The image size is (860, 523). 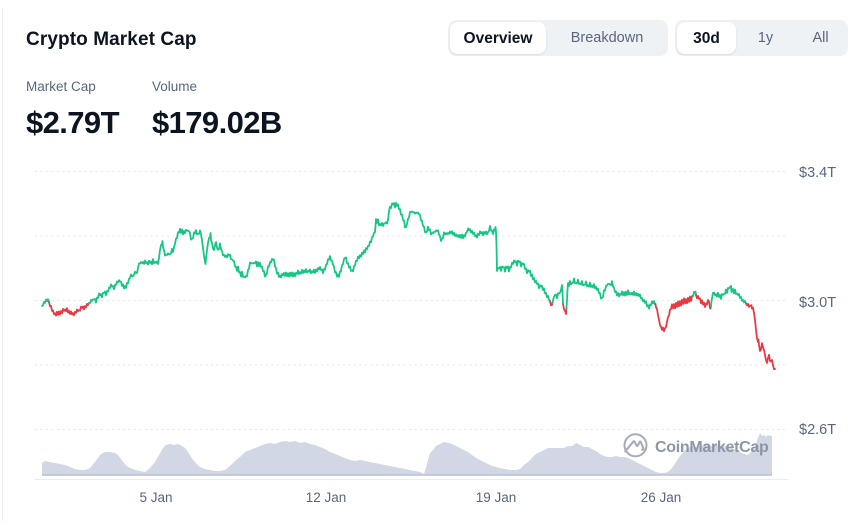 What do you see at coordinates (817, 430) in the screenshot?
I see `svg-text: $2.6T` at bounding box center [817, 430].